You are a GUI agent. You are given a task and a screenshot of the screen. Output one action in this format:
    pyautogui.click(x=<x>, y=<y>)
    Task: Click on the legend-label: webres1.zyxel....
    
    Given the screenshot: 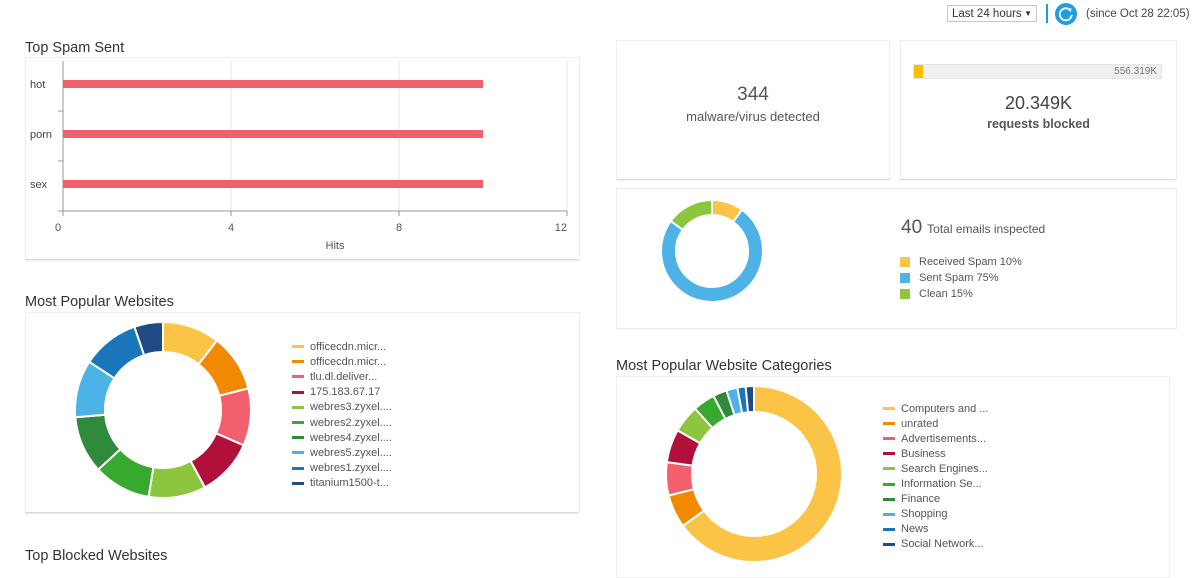 What is the action you would take?
    pyautogui.click(x=351, y=468)
    